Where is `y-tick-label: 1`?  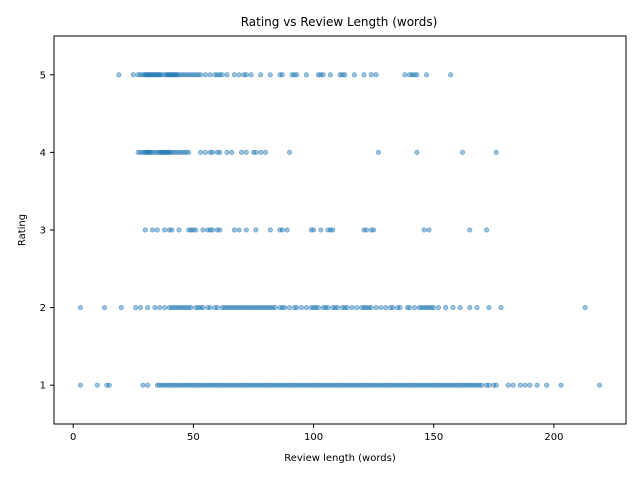
y-tick-label: 1 is located at coordinates (43, 386).